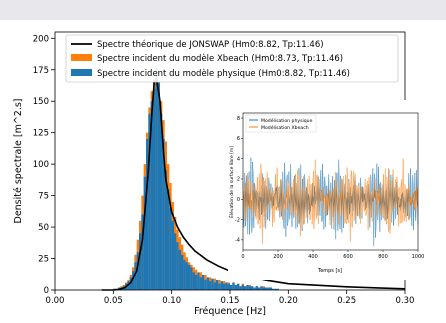  Describe the element at coordinates (313, 257) in the screenshot. I see `inset-x-tick-label: 400` at that location.